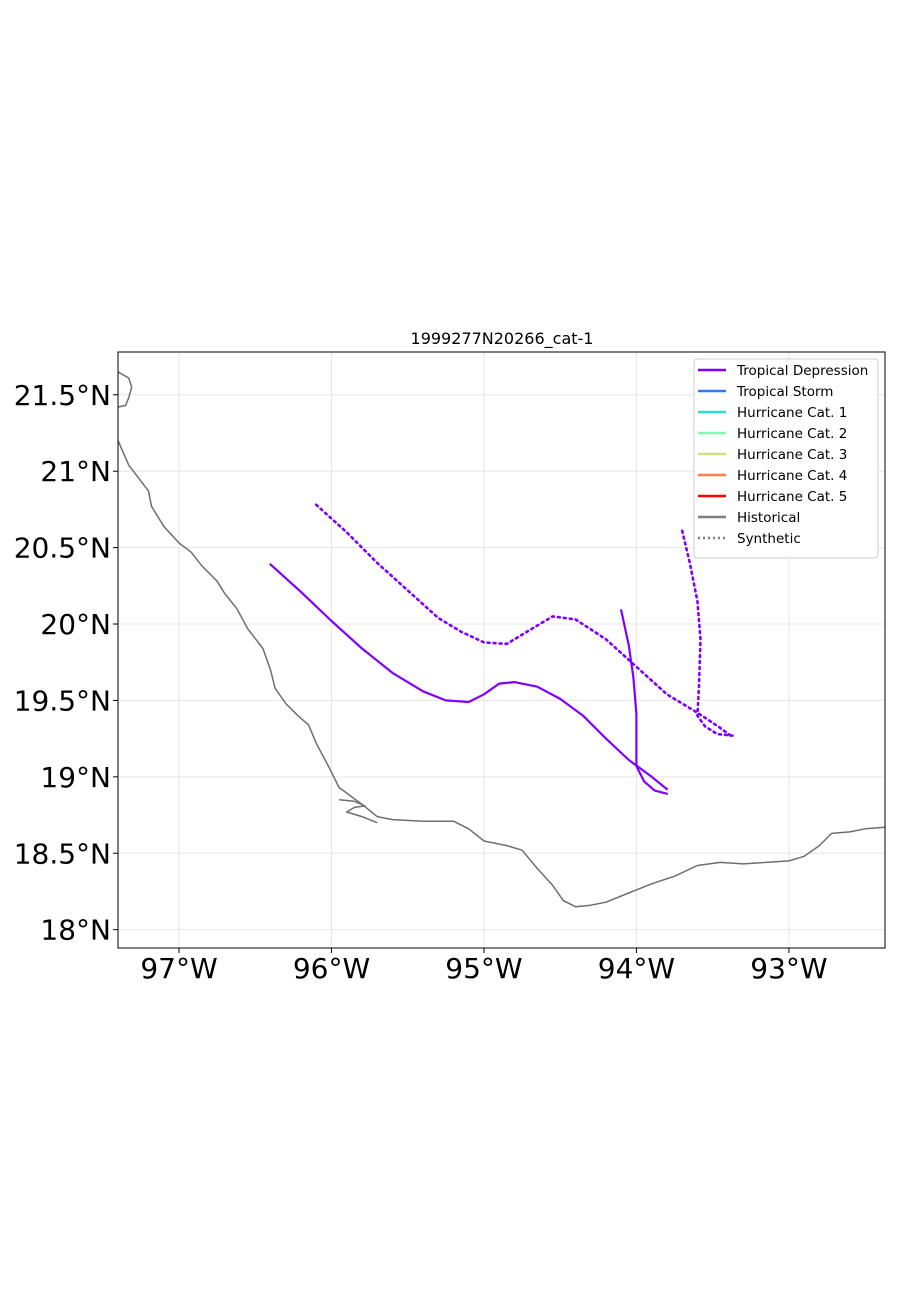 The width and height of the screenshot is (900, 1300). Describe the element at coordinates (178, 968) in the screenshot. I see `x-tick-label: 97°W` at that location.